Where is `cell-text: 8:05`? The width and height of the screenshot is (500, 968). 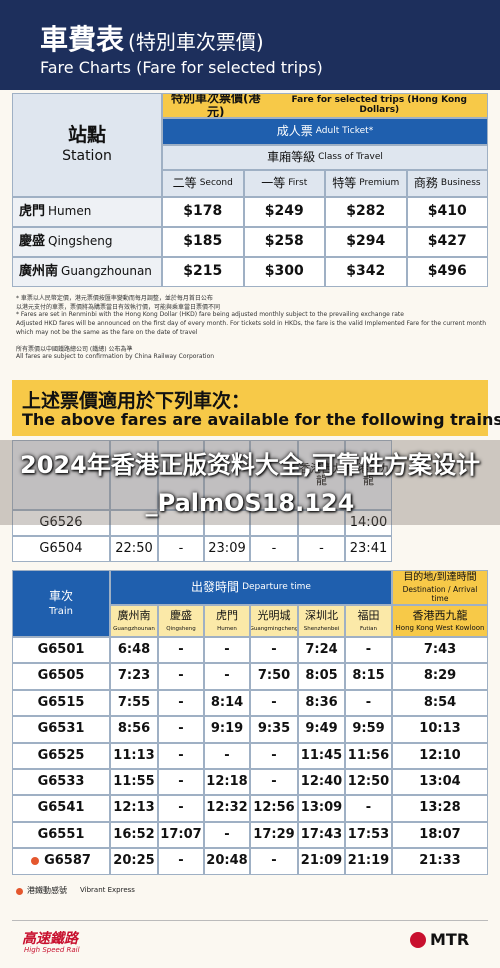 cell-text: 8:05 is located at coordinates (321, 676).